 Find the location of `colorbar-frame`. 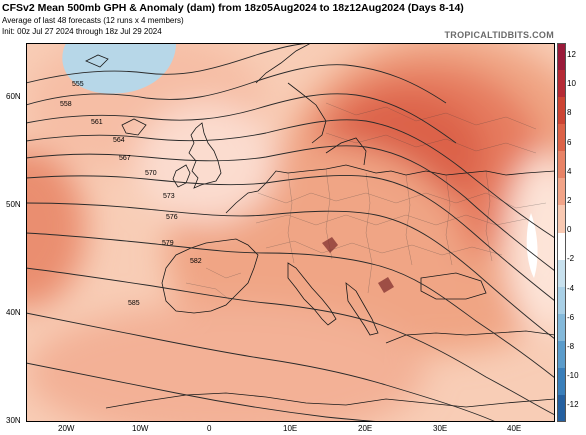

colorbar-frame is located at coordinates (561, 232).